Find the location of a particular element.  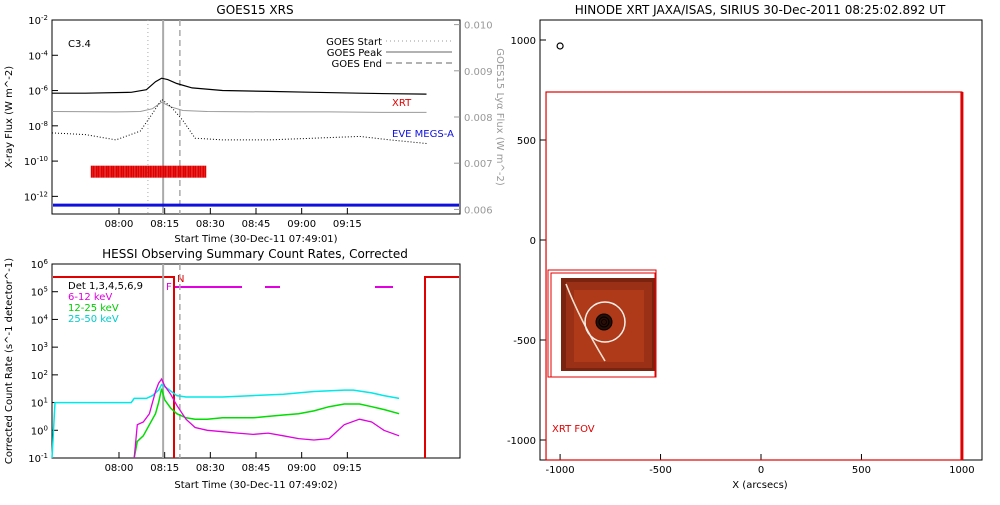

hessi-y-tick-label: 10¹ is located at coordinates (39, 403).